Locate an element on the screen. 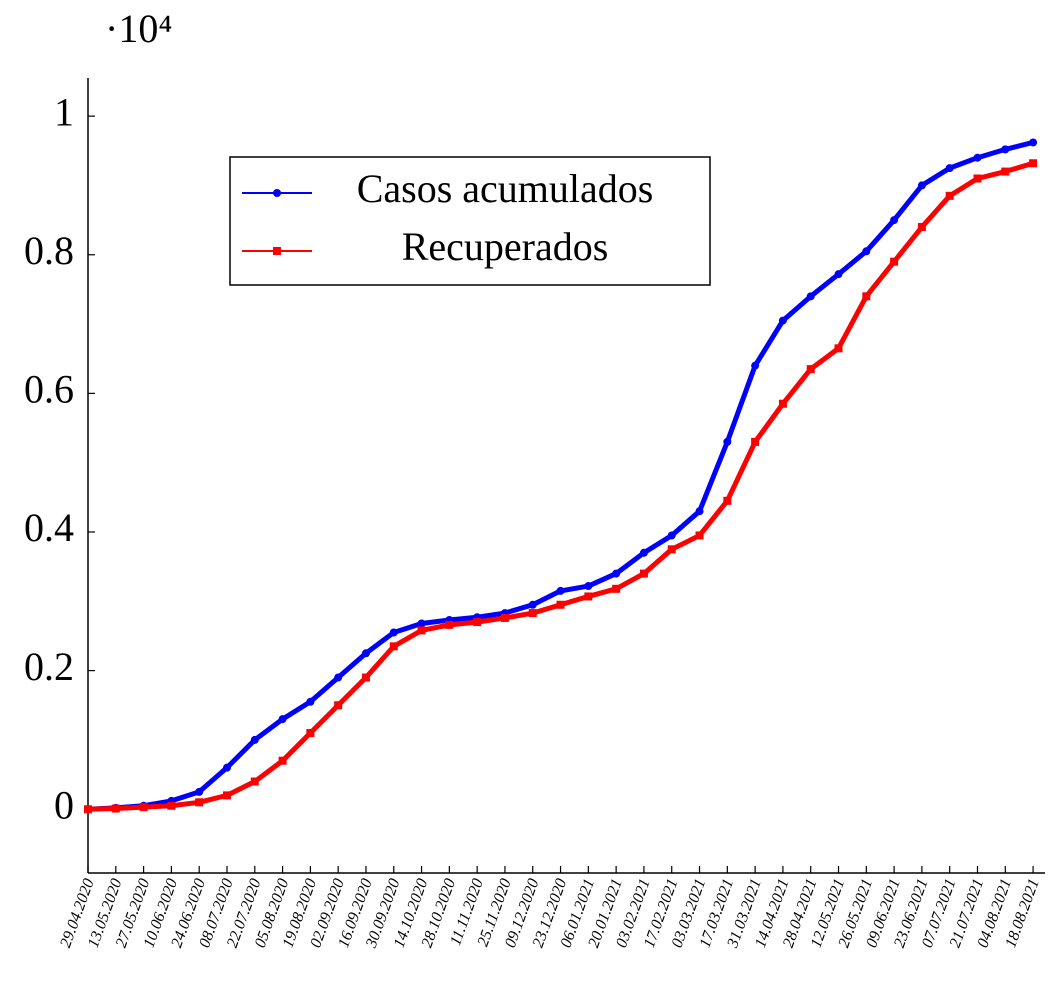  y-tick-label: 0.2 is located at coordinates (49, 666).